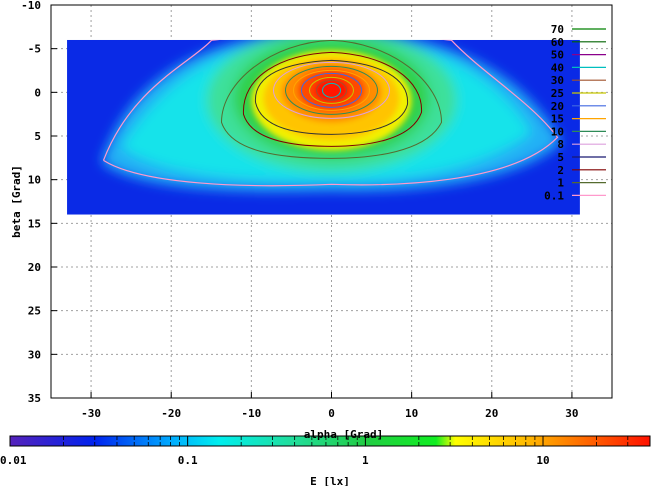 This screenshot has width=651, height=486. Describe the element at coordinates (571, 413) in the screenshot. I see `x-tick-label: 30` at that location.